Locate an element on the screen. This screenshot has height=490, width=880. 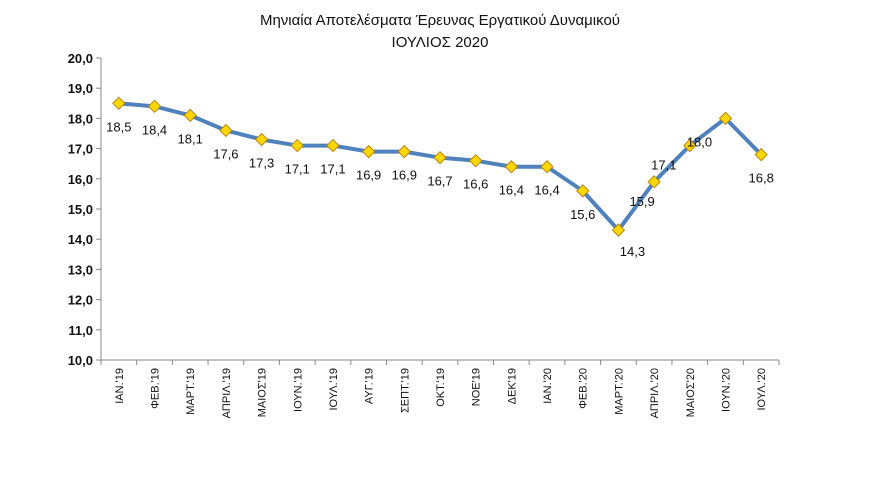
x-tick-label: ΔΕΚ'19 is located at coordinates (512, 386).